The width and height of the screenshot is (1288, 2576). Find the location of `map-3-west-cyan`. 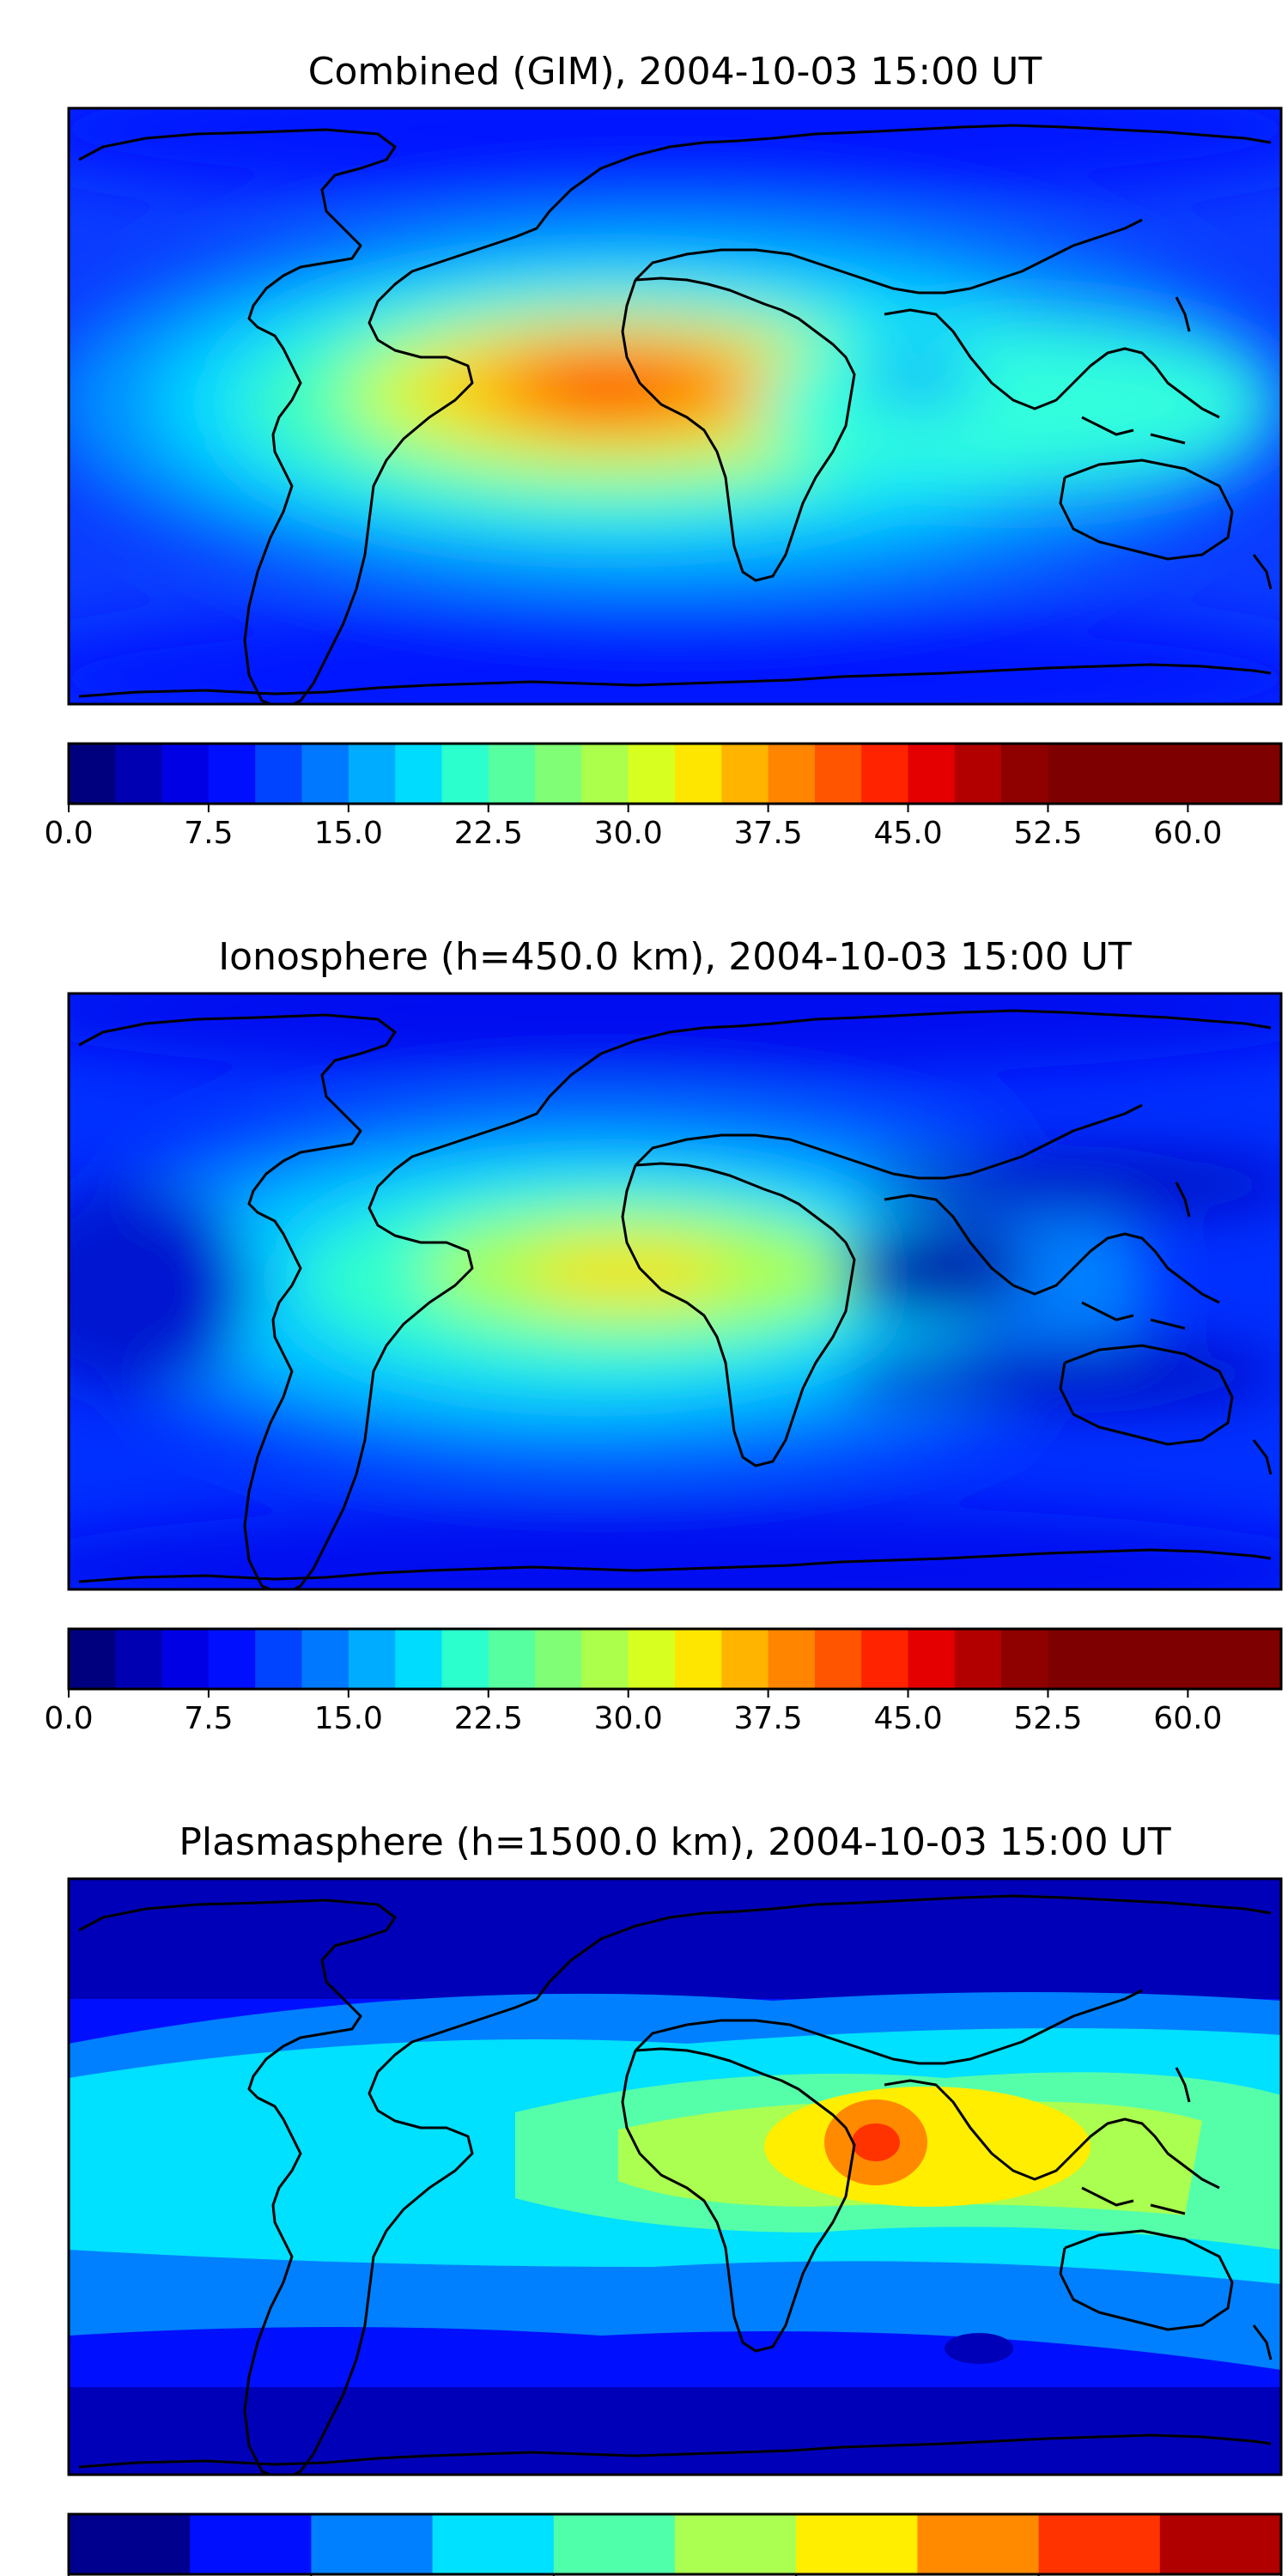

map-3-west-cyan is located at coordinates (133, 2189).